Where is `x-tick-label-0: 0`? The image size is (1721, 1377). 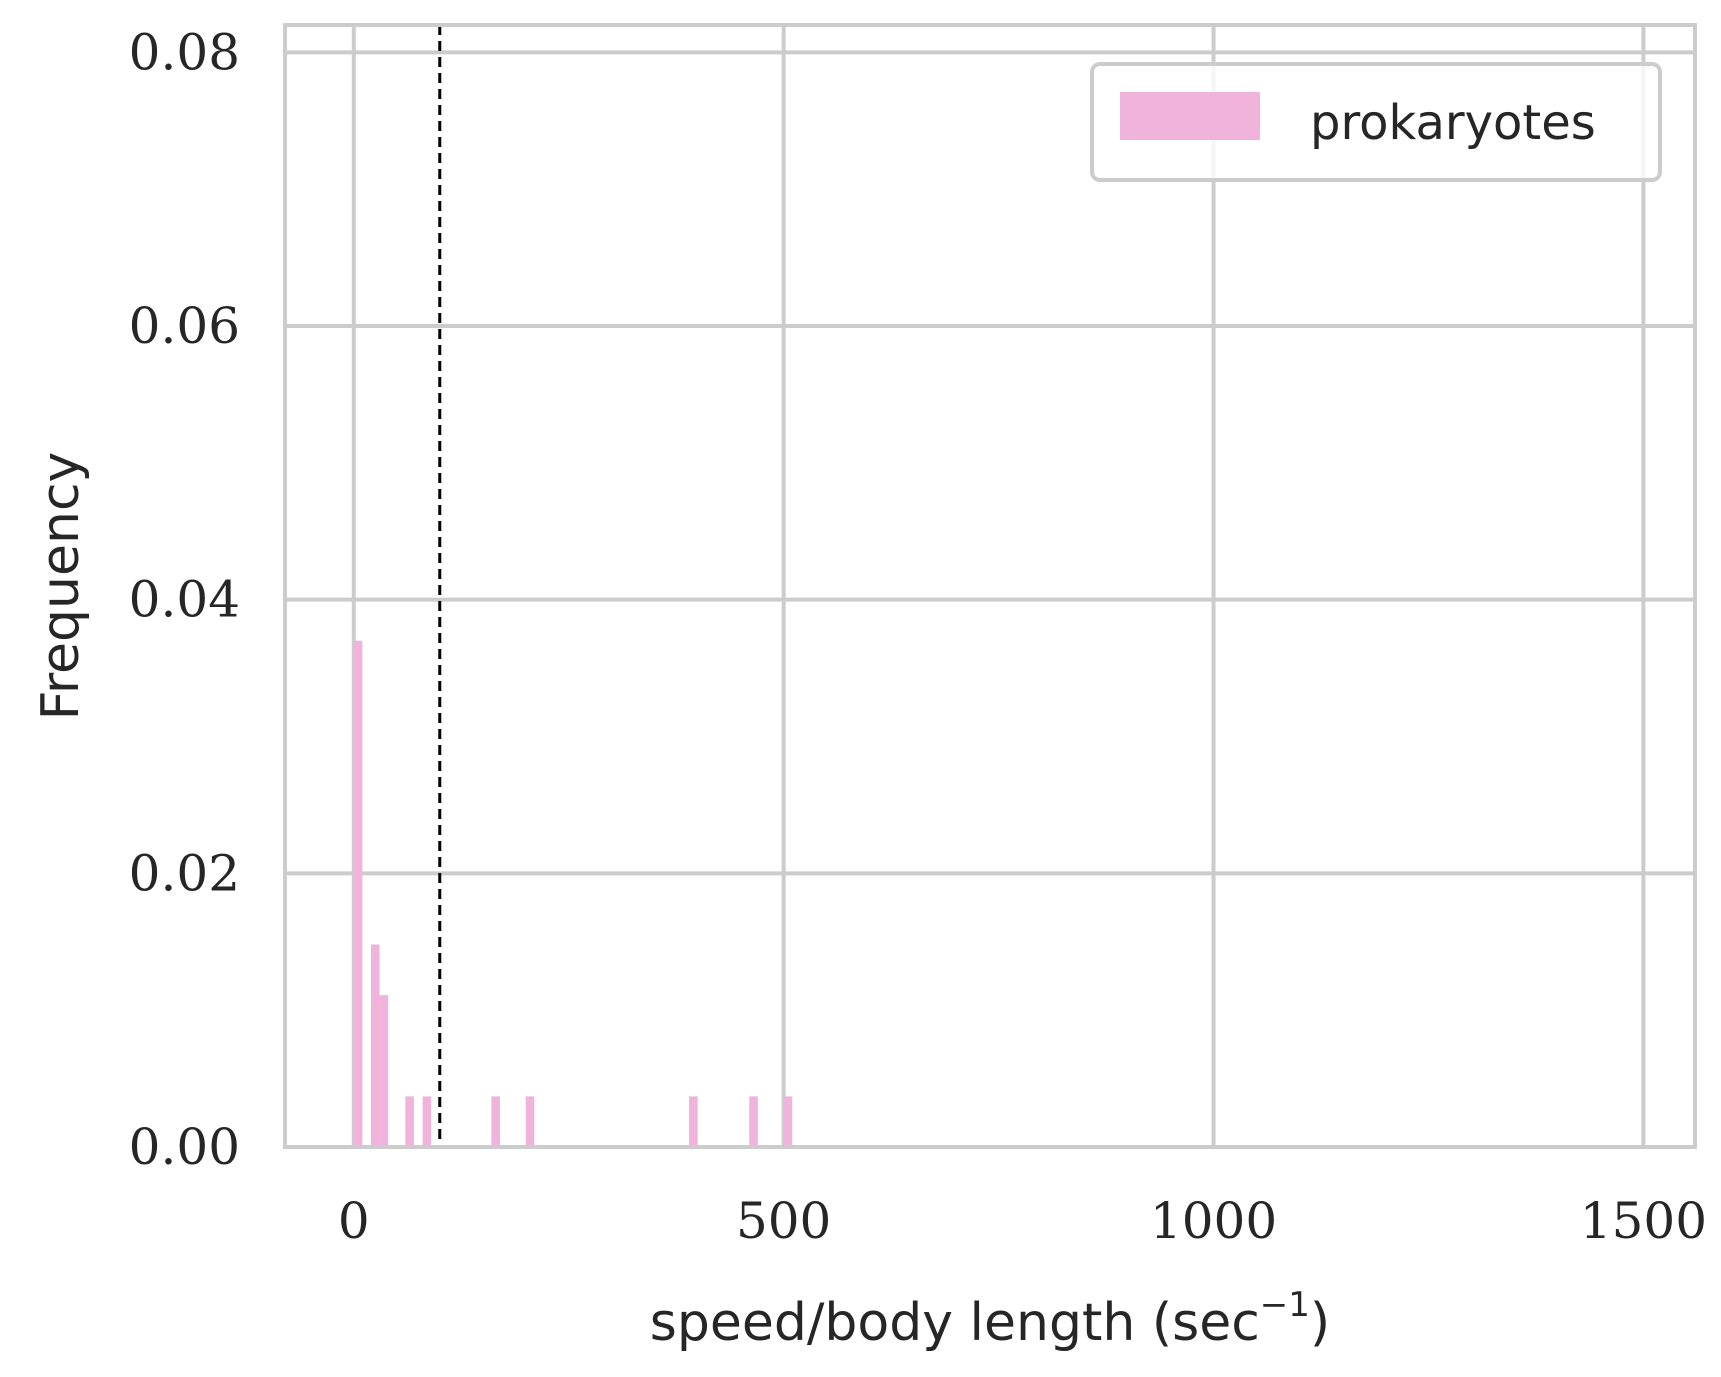 x-tick-label-0: 0 is located at coordinates (354, 1221).